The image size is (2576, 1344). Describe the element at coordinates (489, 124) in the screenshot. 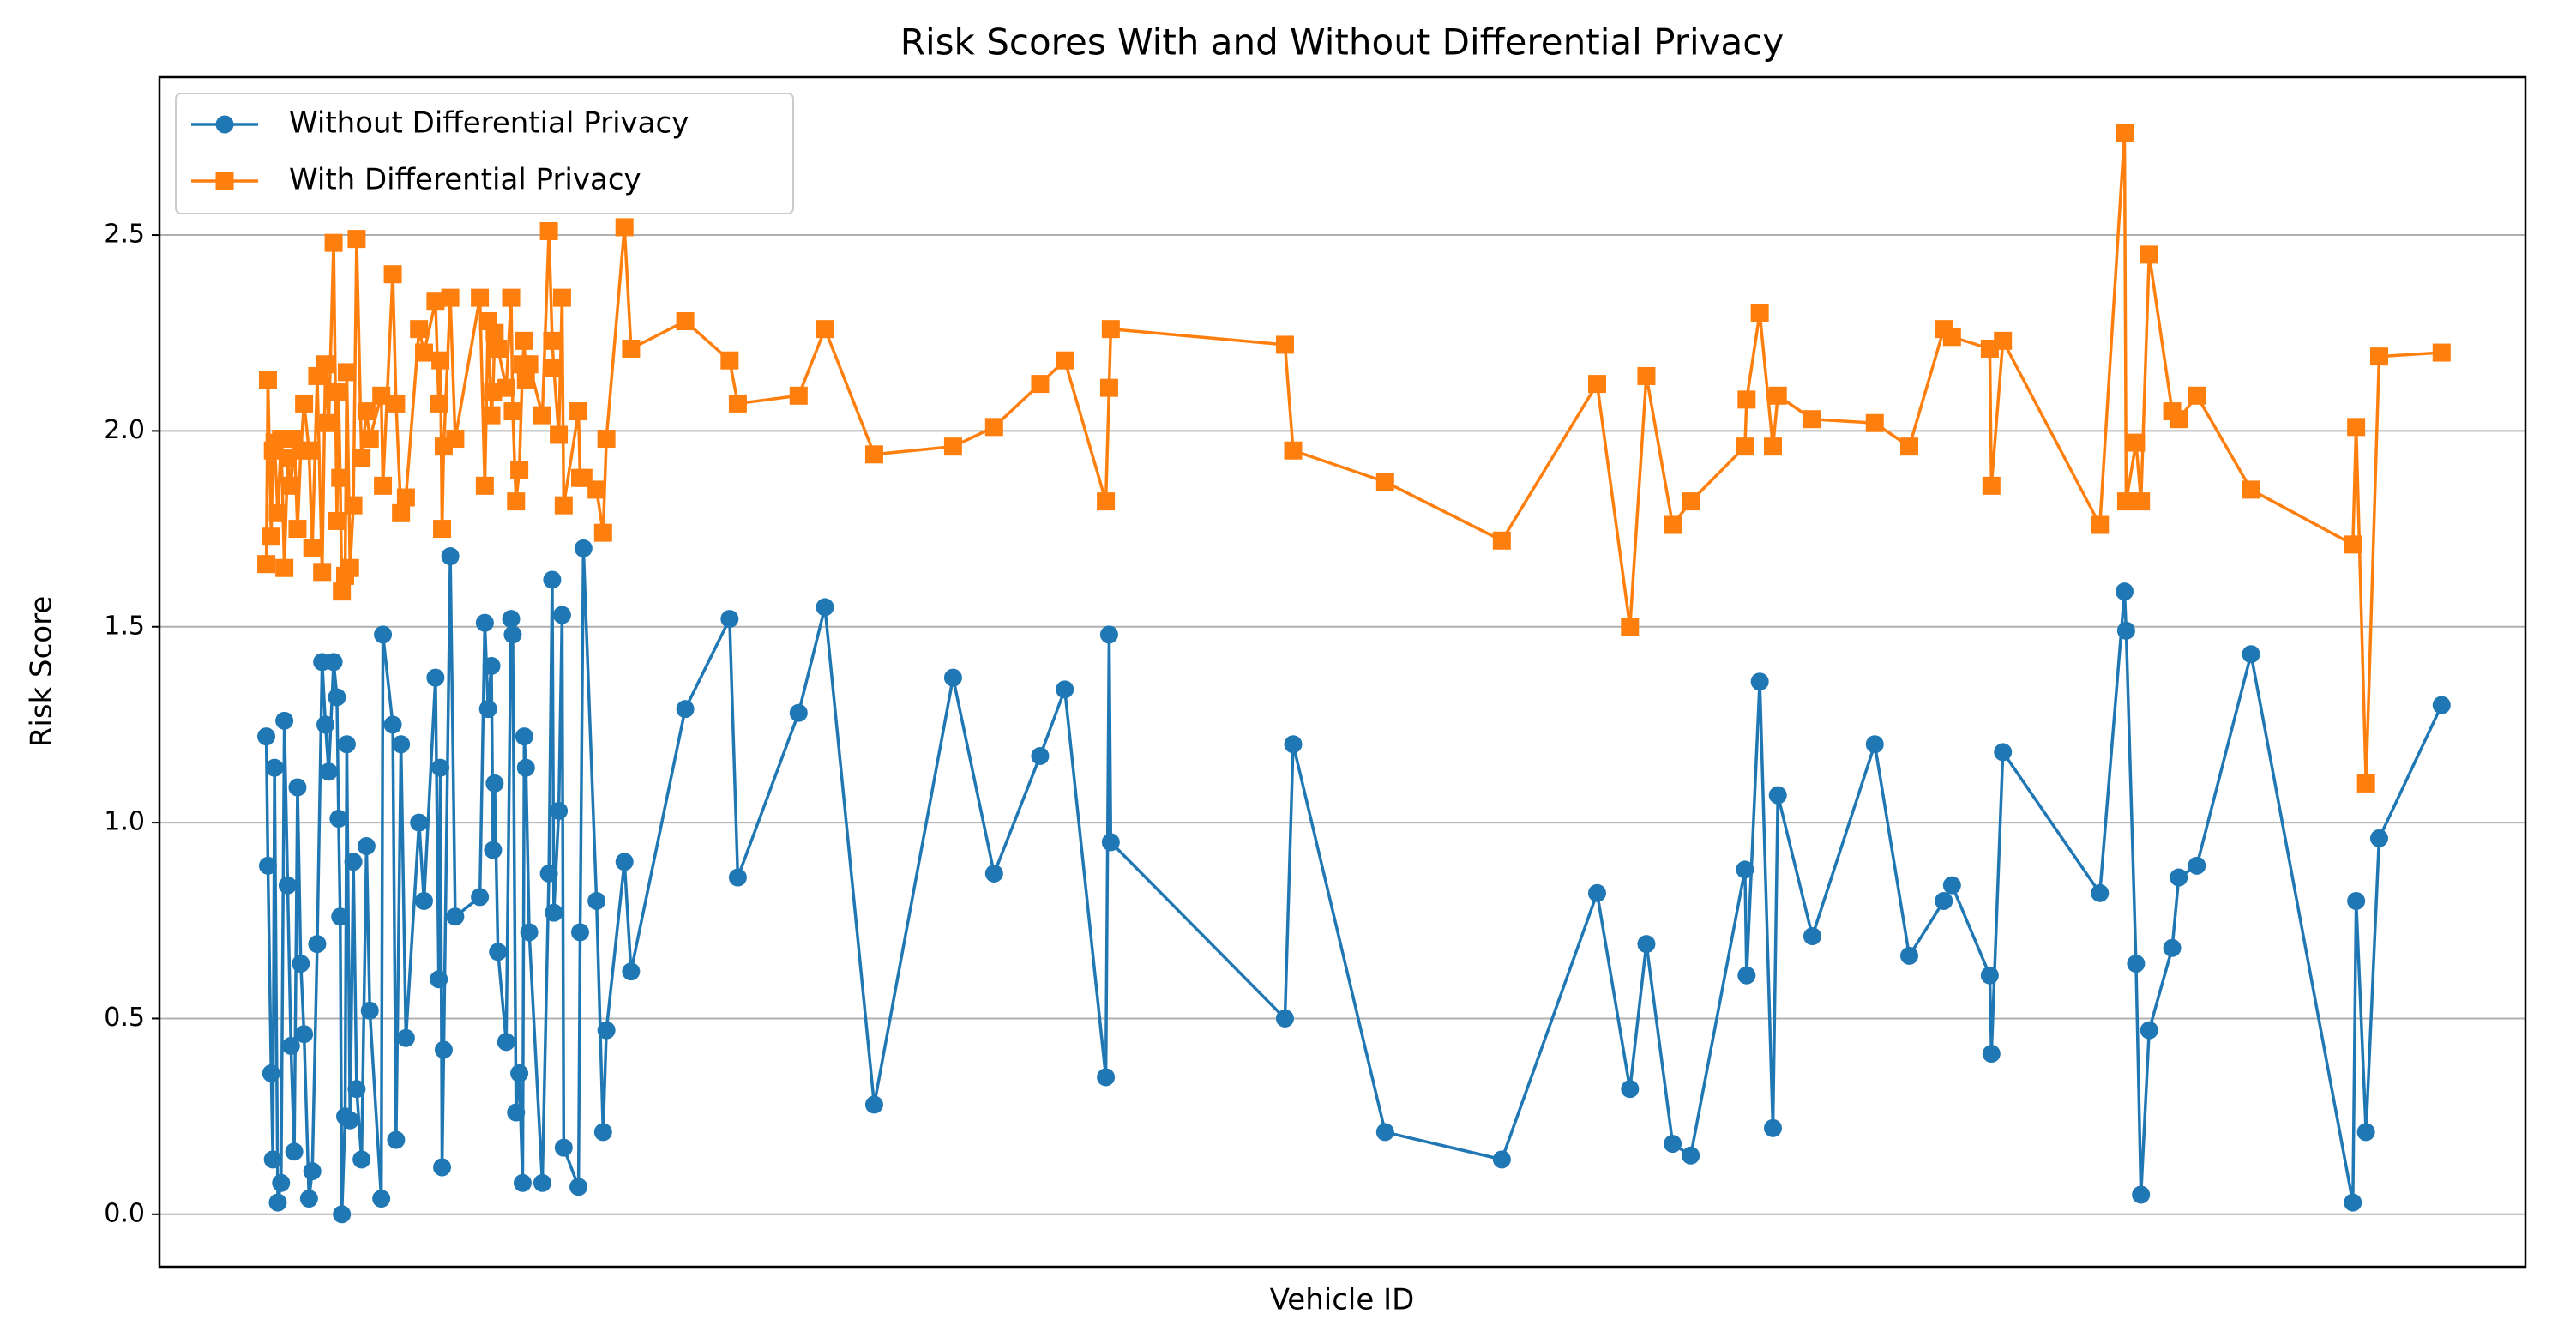

I see `legend-label: Without Differential Privacy` at that location.